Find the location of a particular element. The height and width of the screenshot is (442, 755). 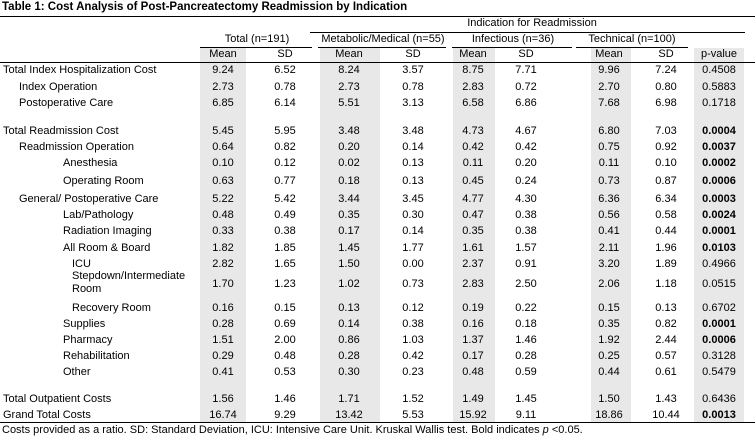

table-cell: 0.53 is located at coordinates (285, 372).